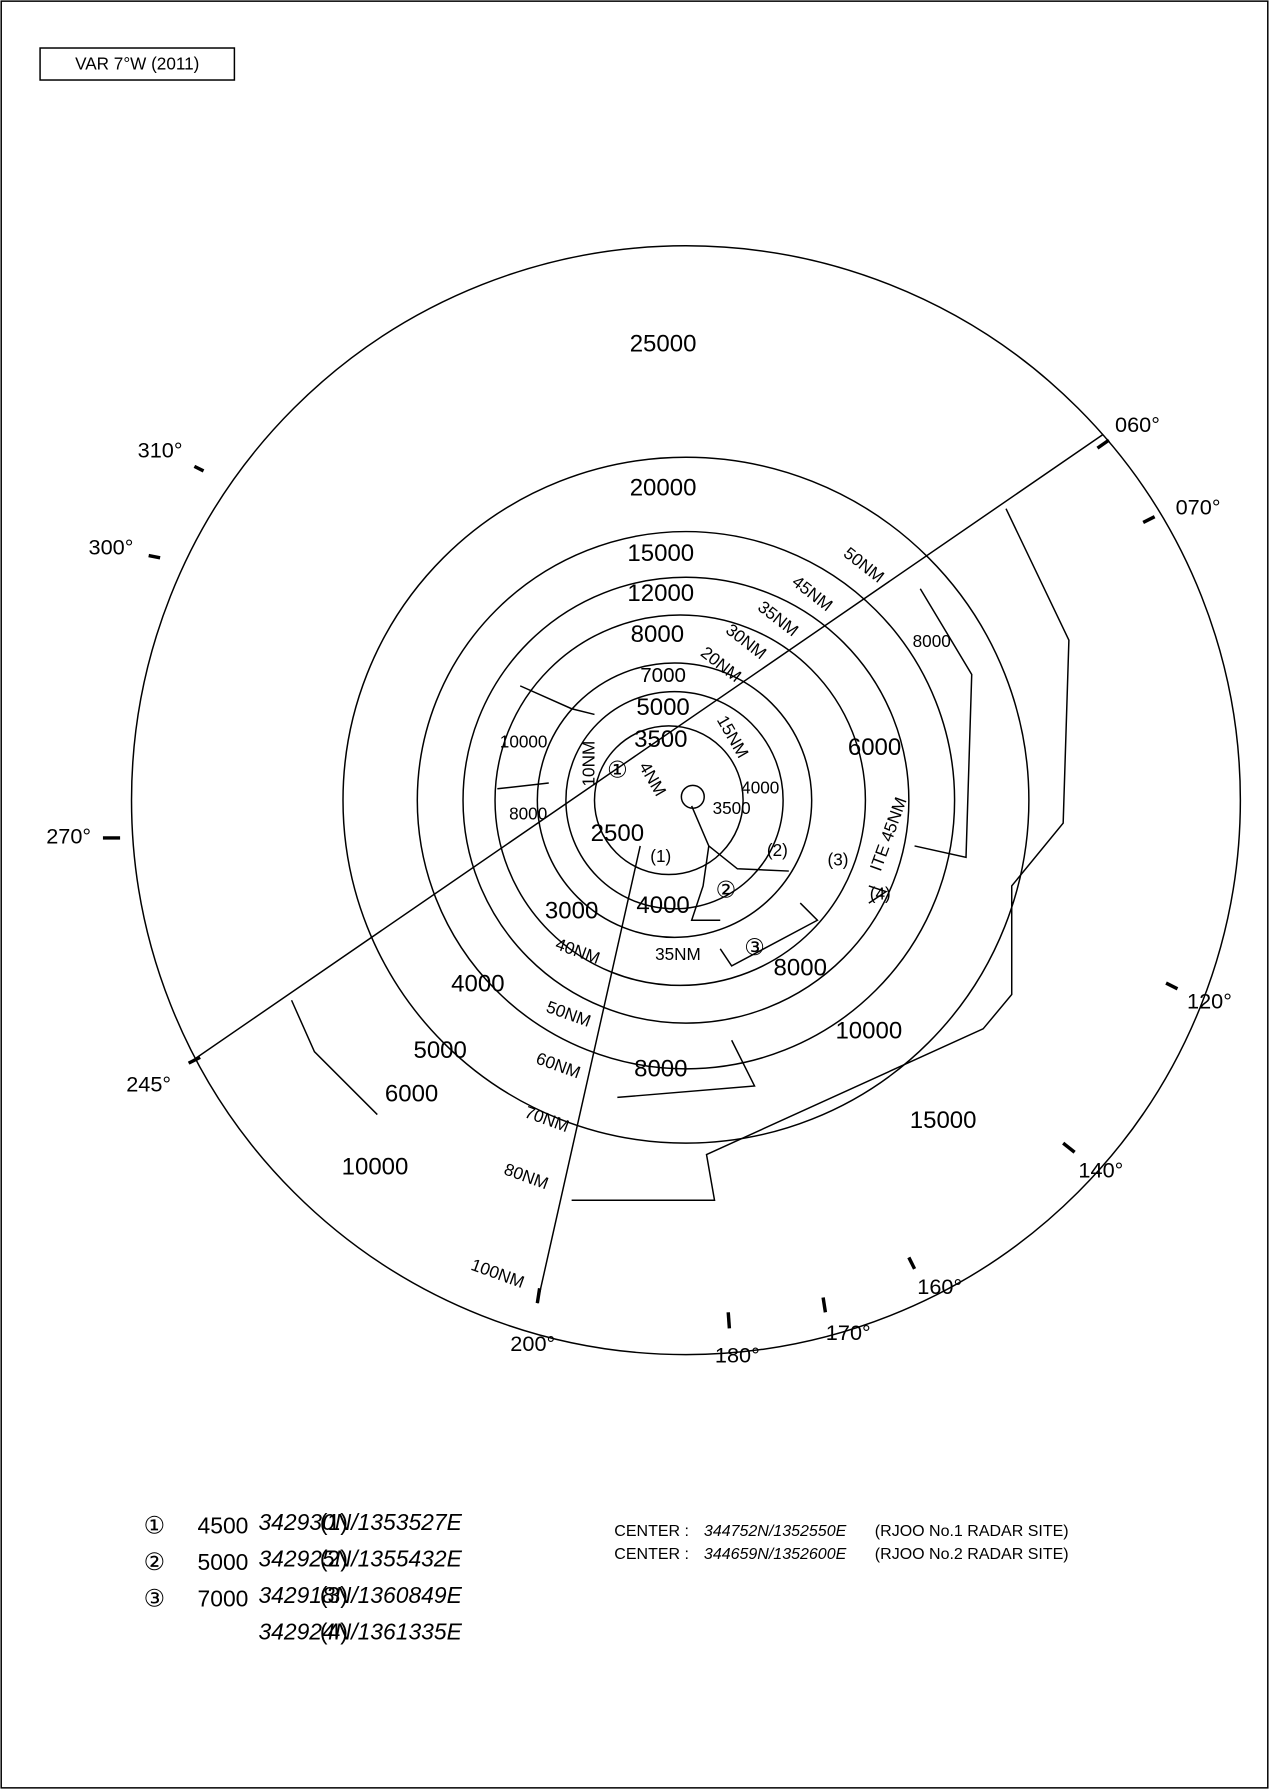  I want to click on legend-point-label: (2), so click(334, 1558).